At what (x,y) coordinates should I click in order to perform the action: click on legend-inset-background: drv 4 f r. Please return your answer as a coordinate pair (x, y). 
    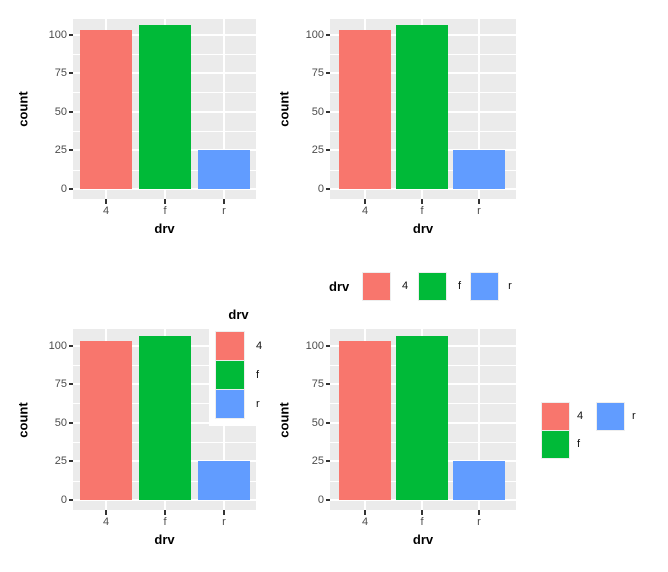
    Looking at the image, I should click on (238, 364).